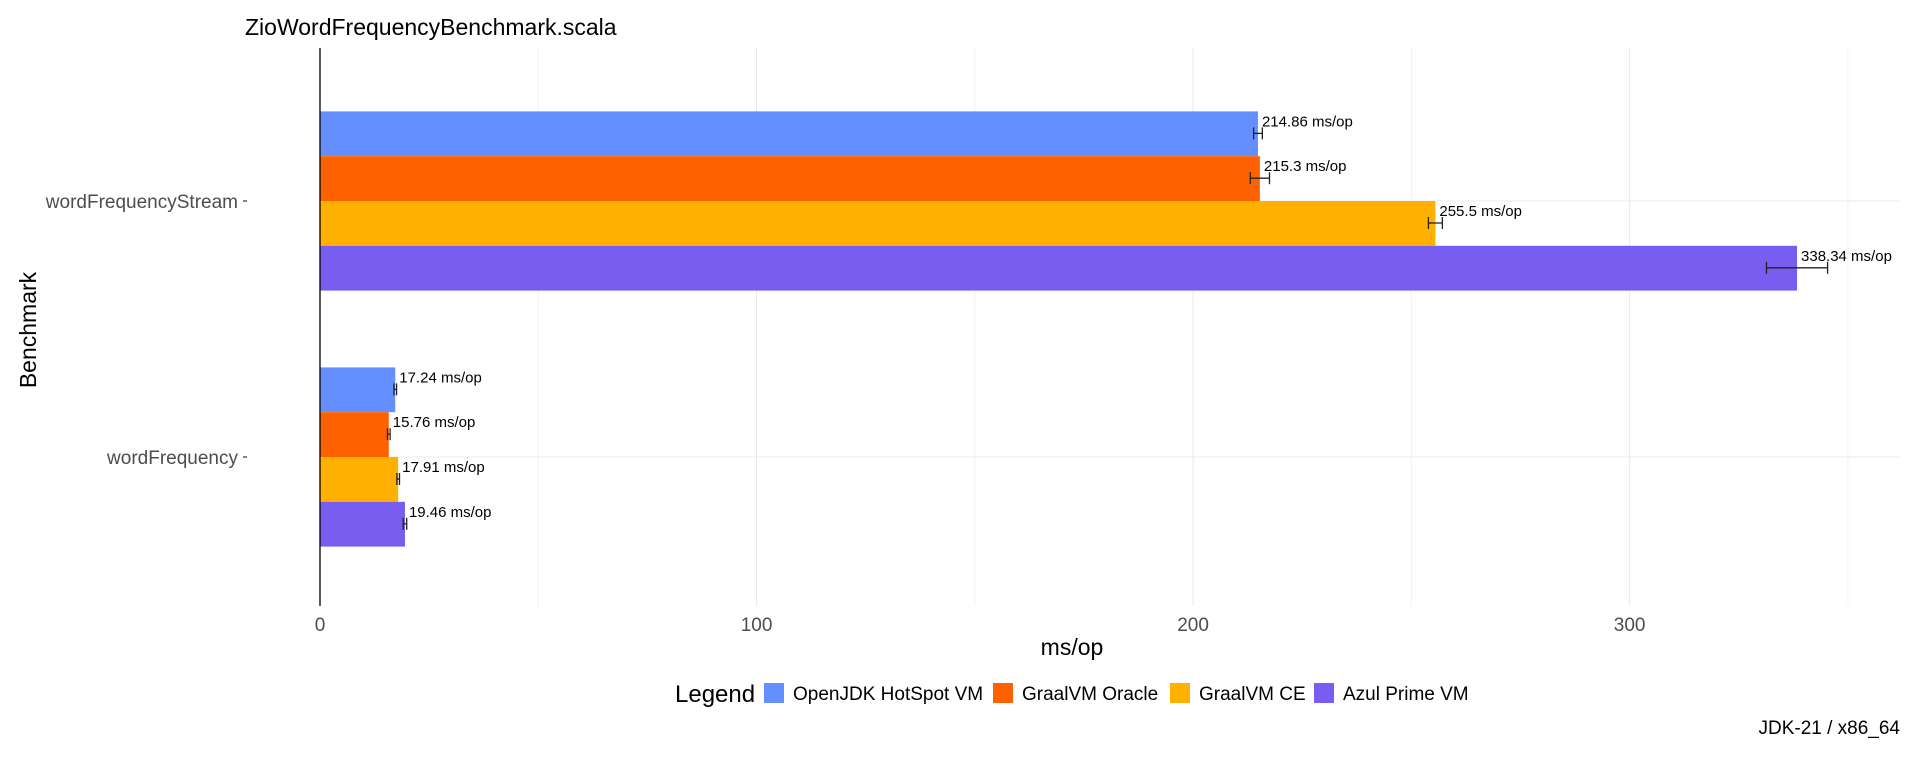 The width and height of the screenshot is (1920, 761). What do you see at coordinates (443, 467) in the screenshot?
I see `data-label: 17.91 ms/op` at bounding box center [443, 467].